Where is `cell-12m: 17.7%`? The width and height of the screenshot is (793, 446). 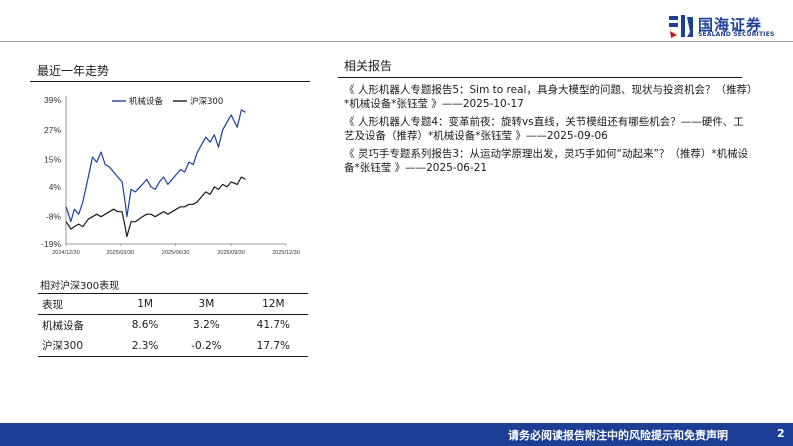
cell-12m: 17.7% is located at coordinates (273, 345).